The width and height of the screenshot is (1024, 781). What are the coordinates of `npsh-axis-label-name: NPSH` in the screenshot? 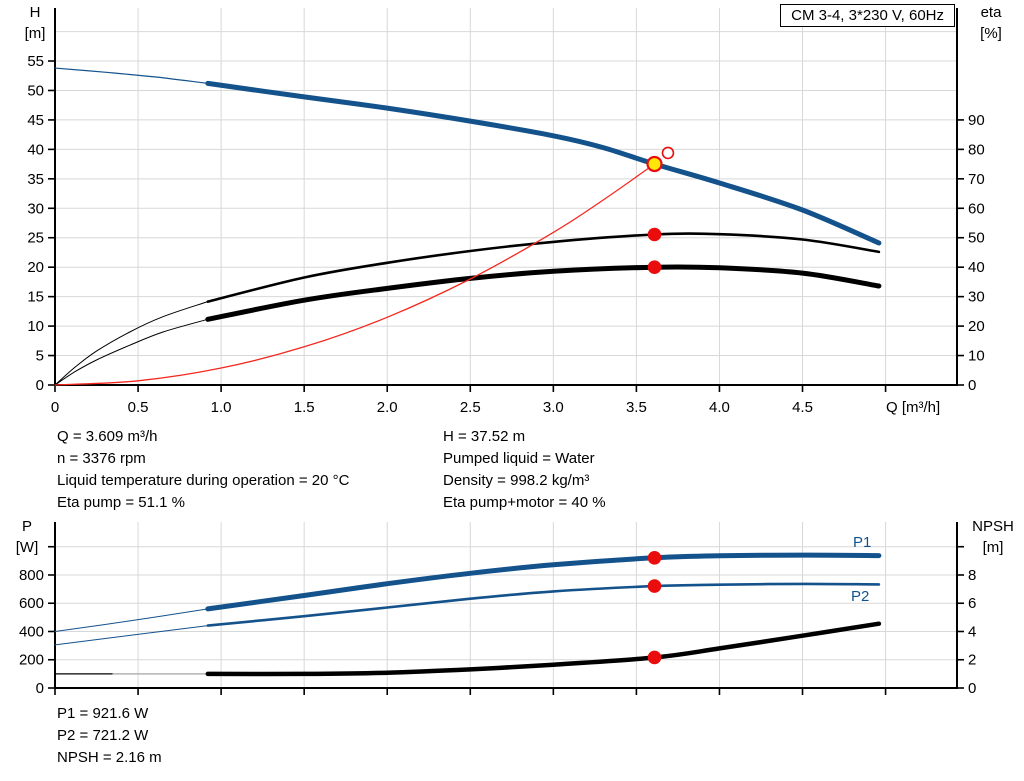 It's located at (993, 526).